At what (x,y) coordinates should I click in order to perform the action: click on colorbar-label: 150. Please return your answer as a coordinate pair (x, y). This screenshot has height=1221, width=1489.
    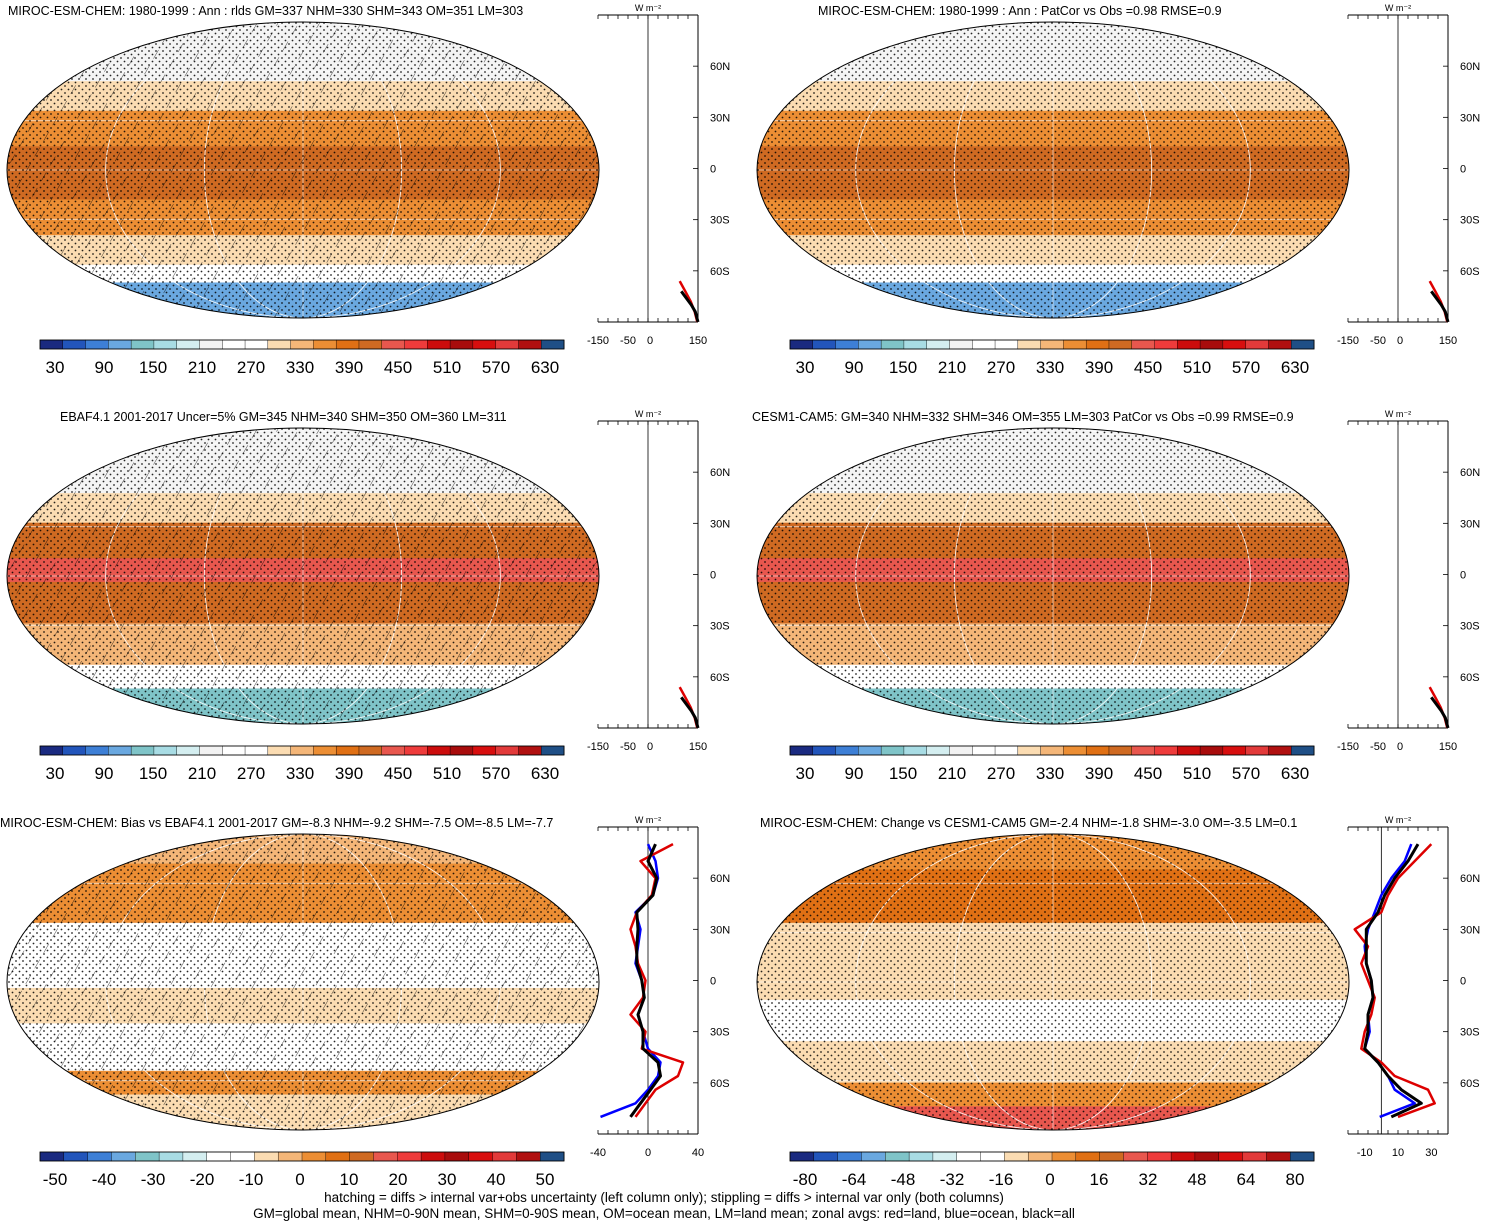
    Looking at the image, I should click on (903, 367).